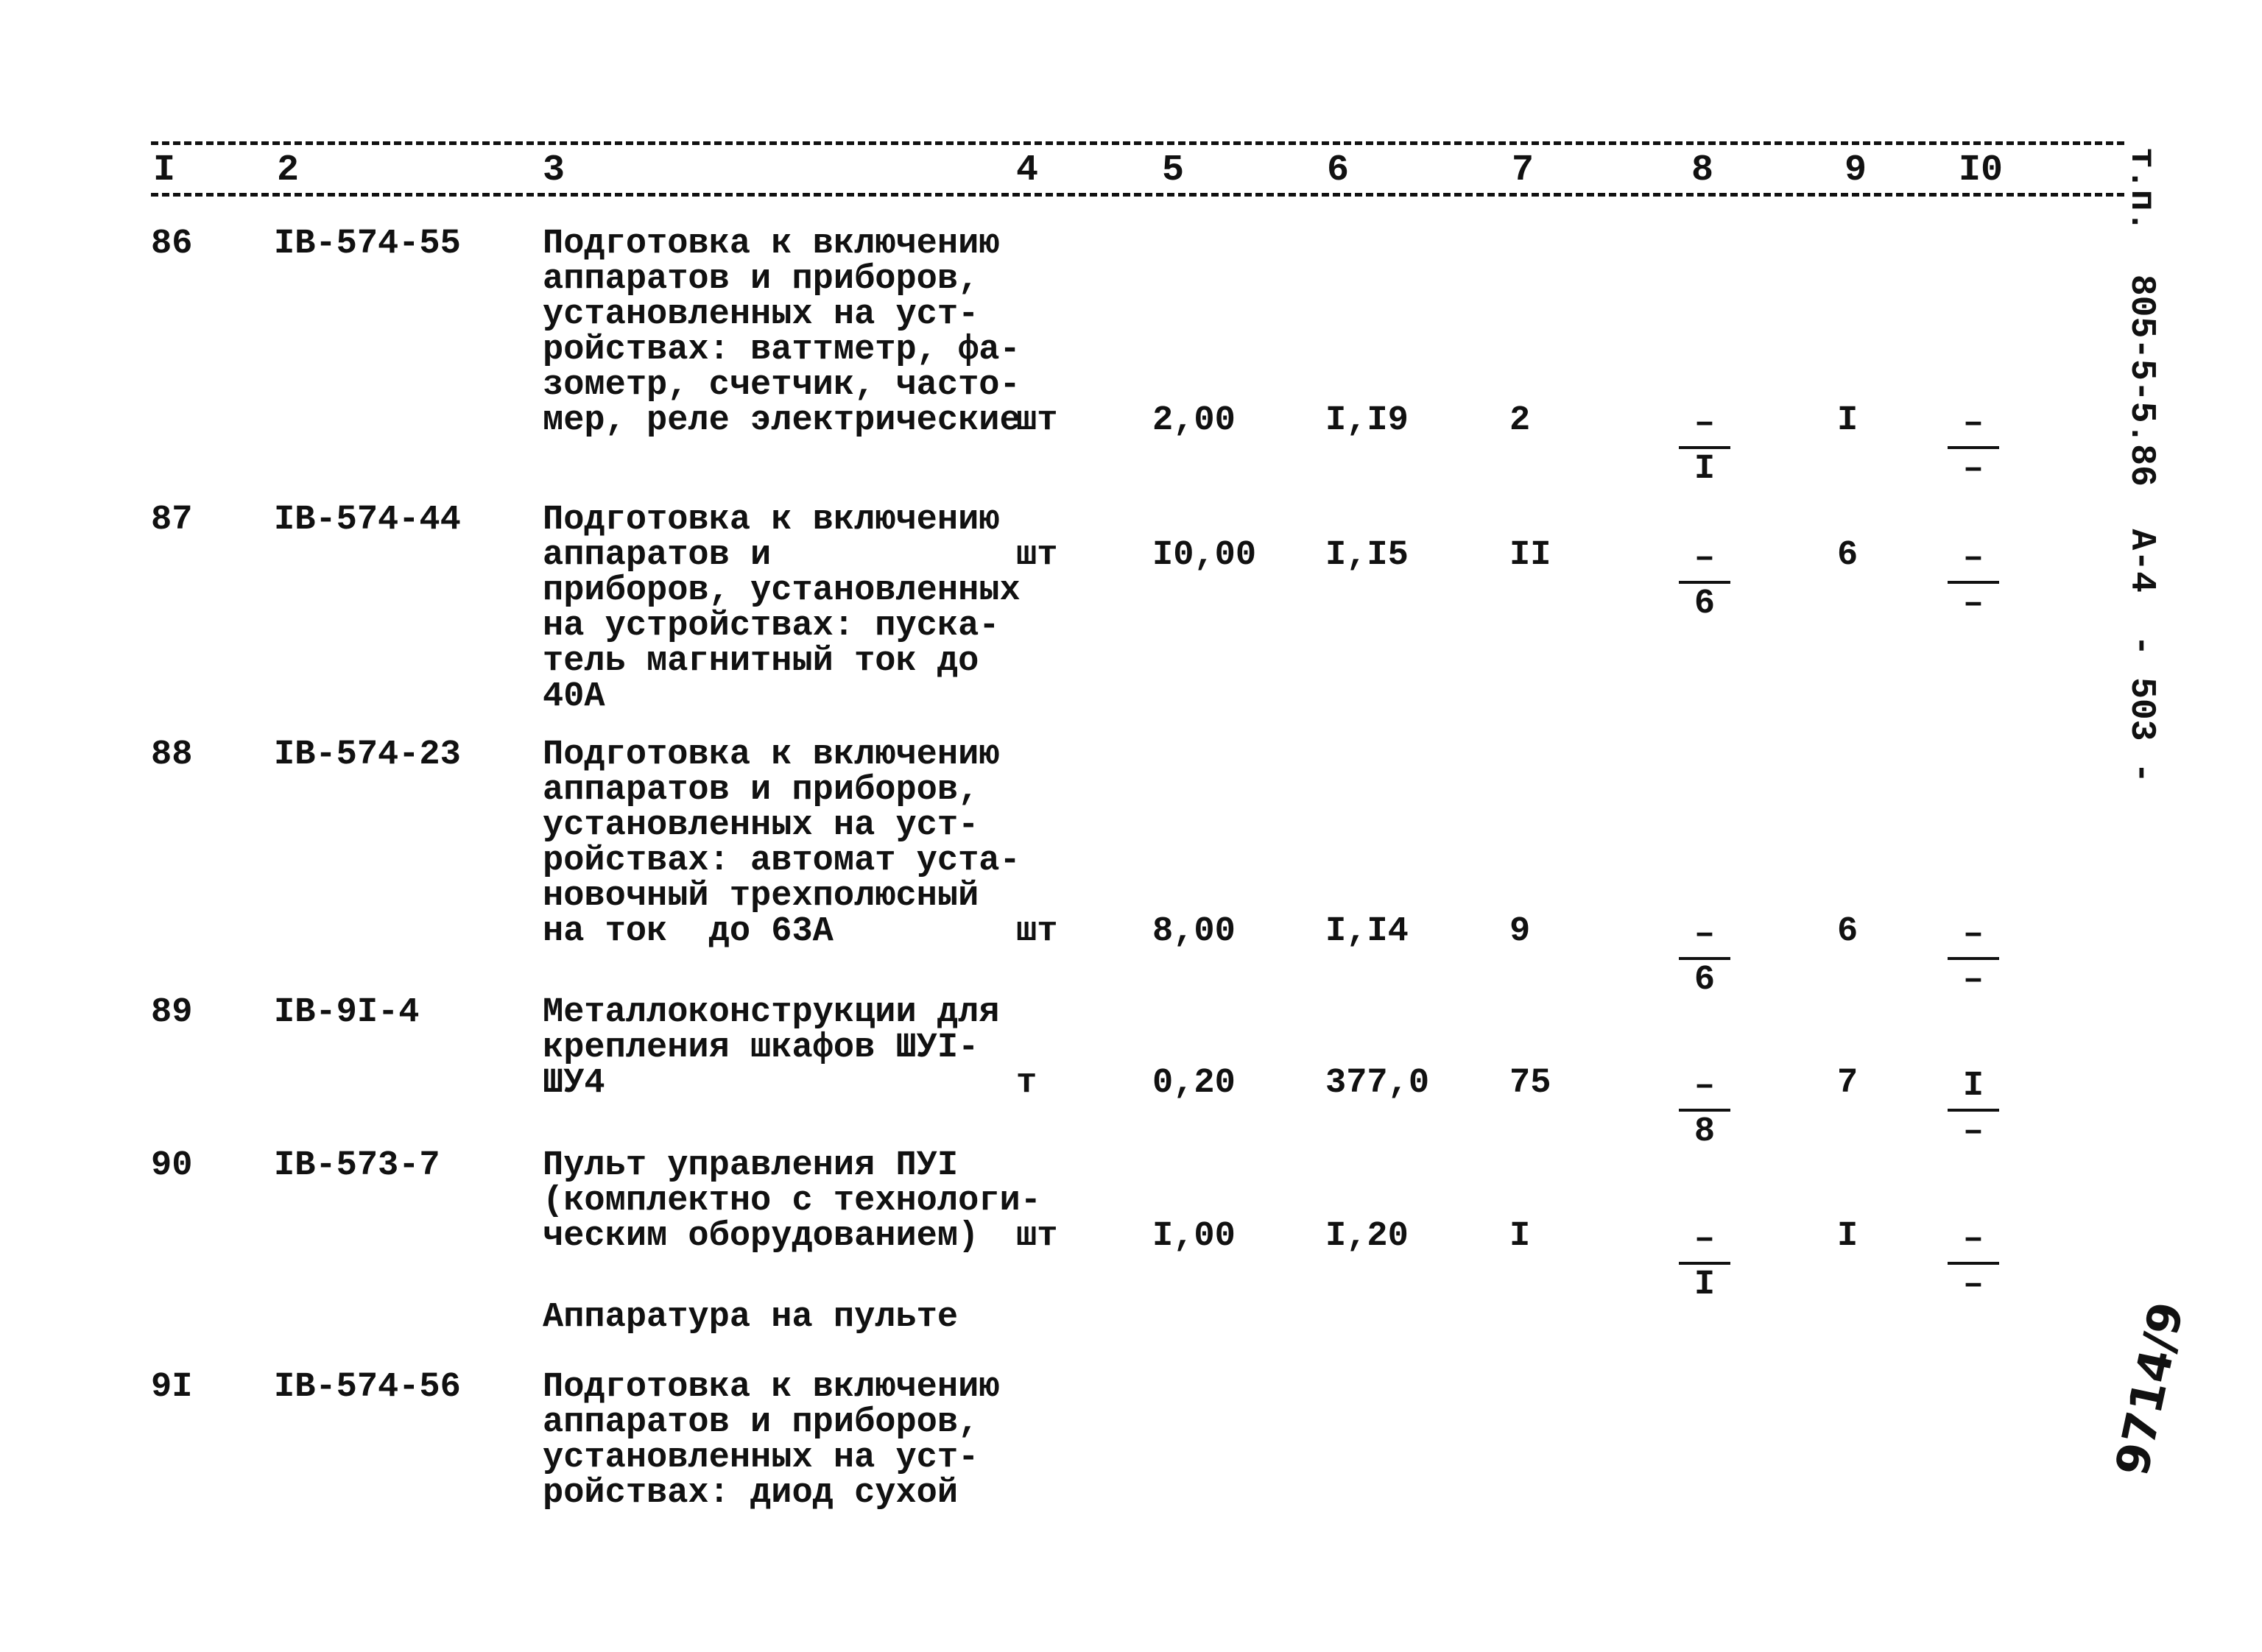 This screenshot has height=1652, width=2262. What do you see at coordinates (288, 170) in the screenshot?
I see `col-header: 2` at bounding box center [288, 170].